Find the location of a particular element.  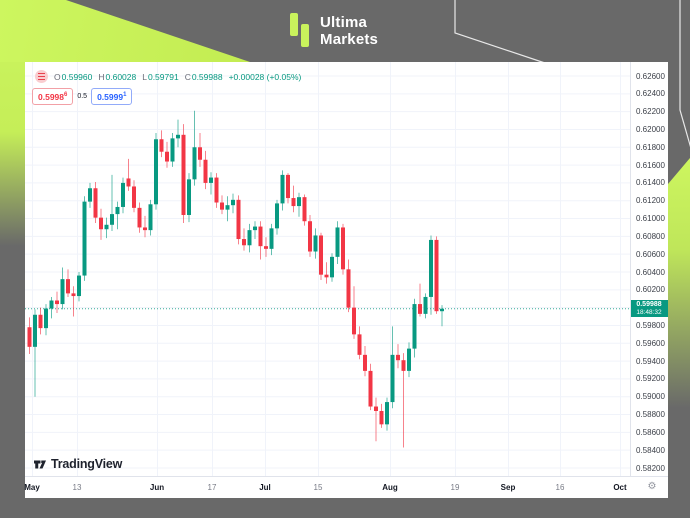

brand-line1: Ultima is located at coordinates (344, 22).